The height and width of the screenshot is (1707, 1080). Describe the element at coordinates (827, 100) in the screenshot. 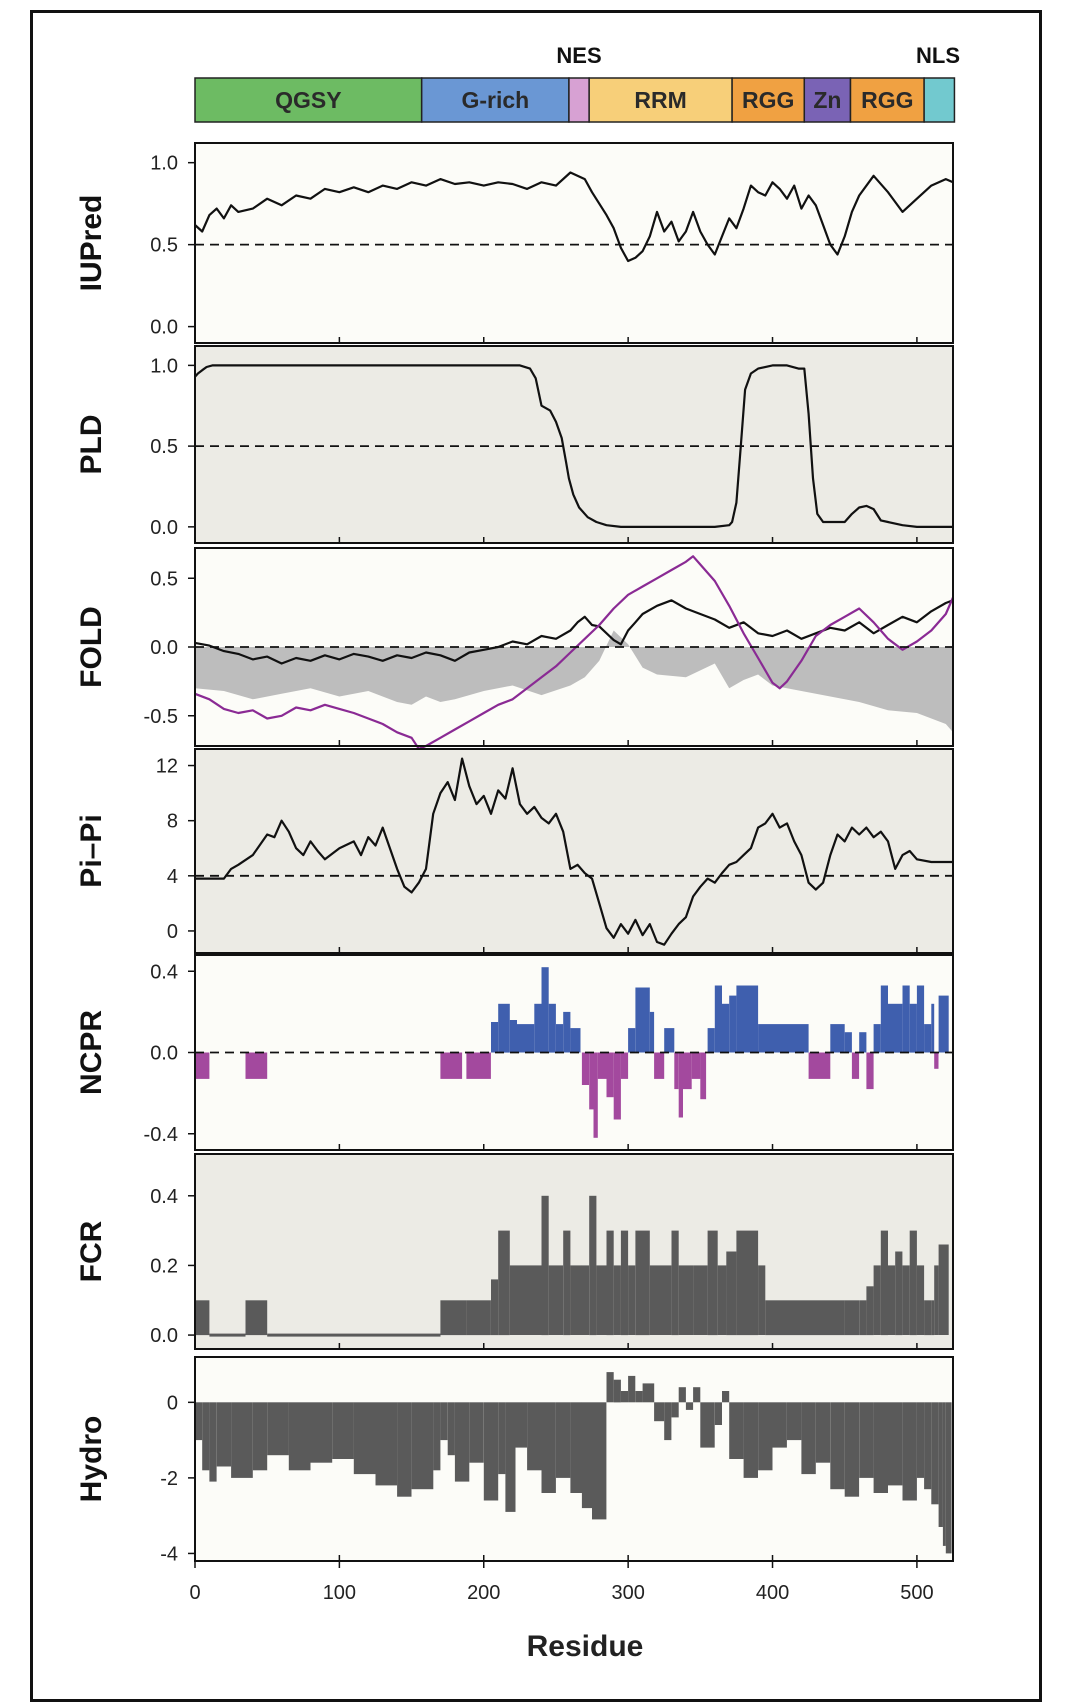

I see `domain-label-5: Zn` at that location.